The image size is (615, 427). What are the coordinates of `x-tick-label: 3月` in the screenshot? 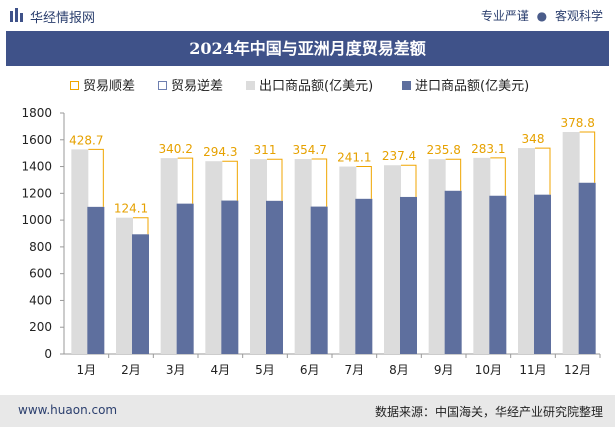 It's located at (176, 370).